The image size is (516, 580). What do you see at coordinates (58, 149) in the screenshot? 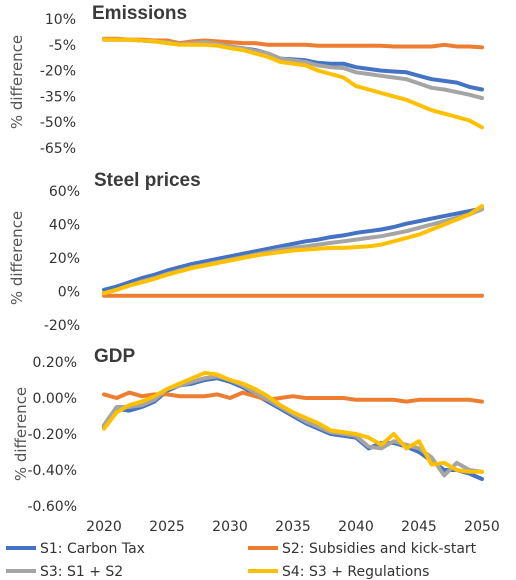
I see `emissions-y-tick-label: -65%` at bounding box center [58, 149].